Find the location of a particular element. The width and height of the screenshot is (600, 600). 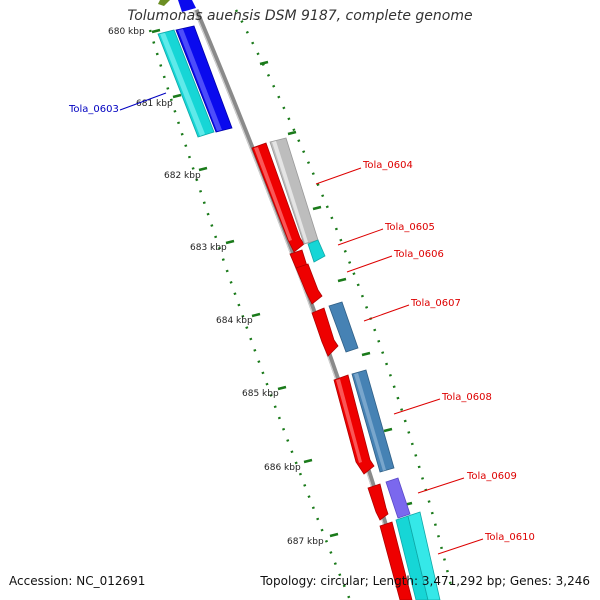

gene-feature-cyan-0610-b is located at coordinates (424, 555).